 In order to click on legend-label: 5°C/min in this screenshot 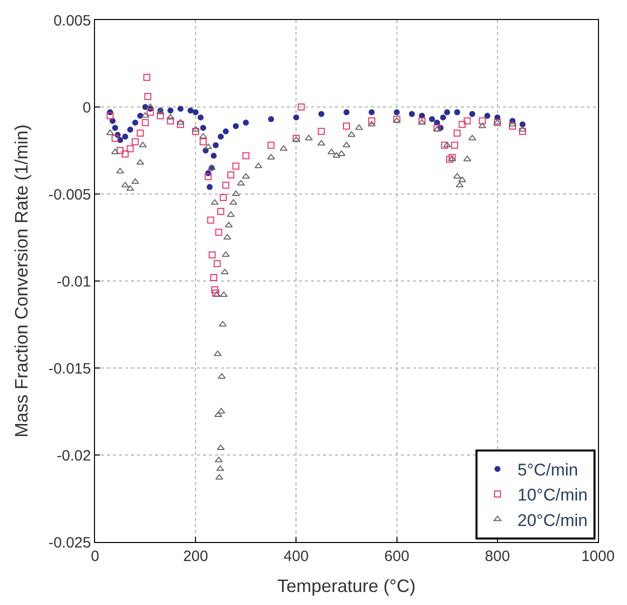, I will do `click(547, 470)`.